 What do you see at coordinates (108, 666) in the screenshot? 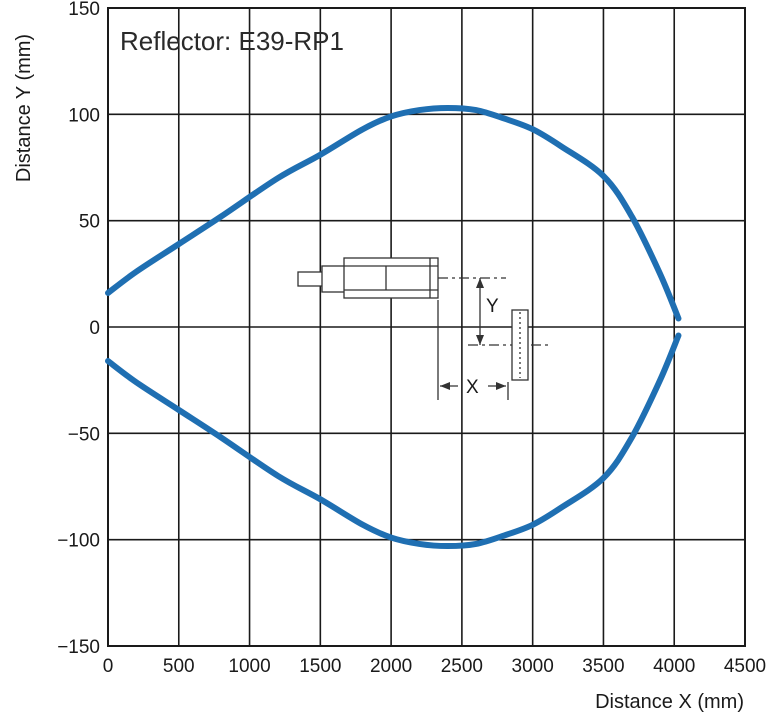
I see `x-tick-label: 0` at bounding box center [108, 666].